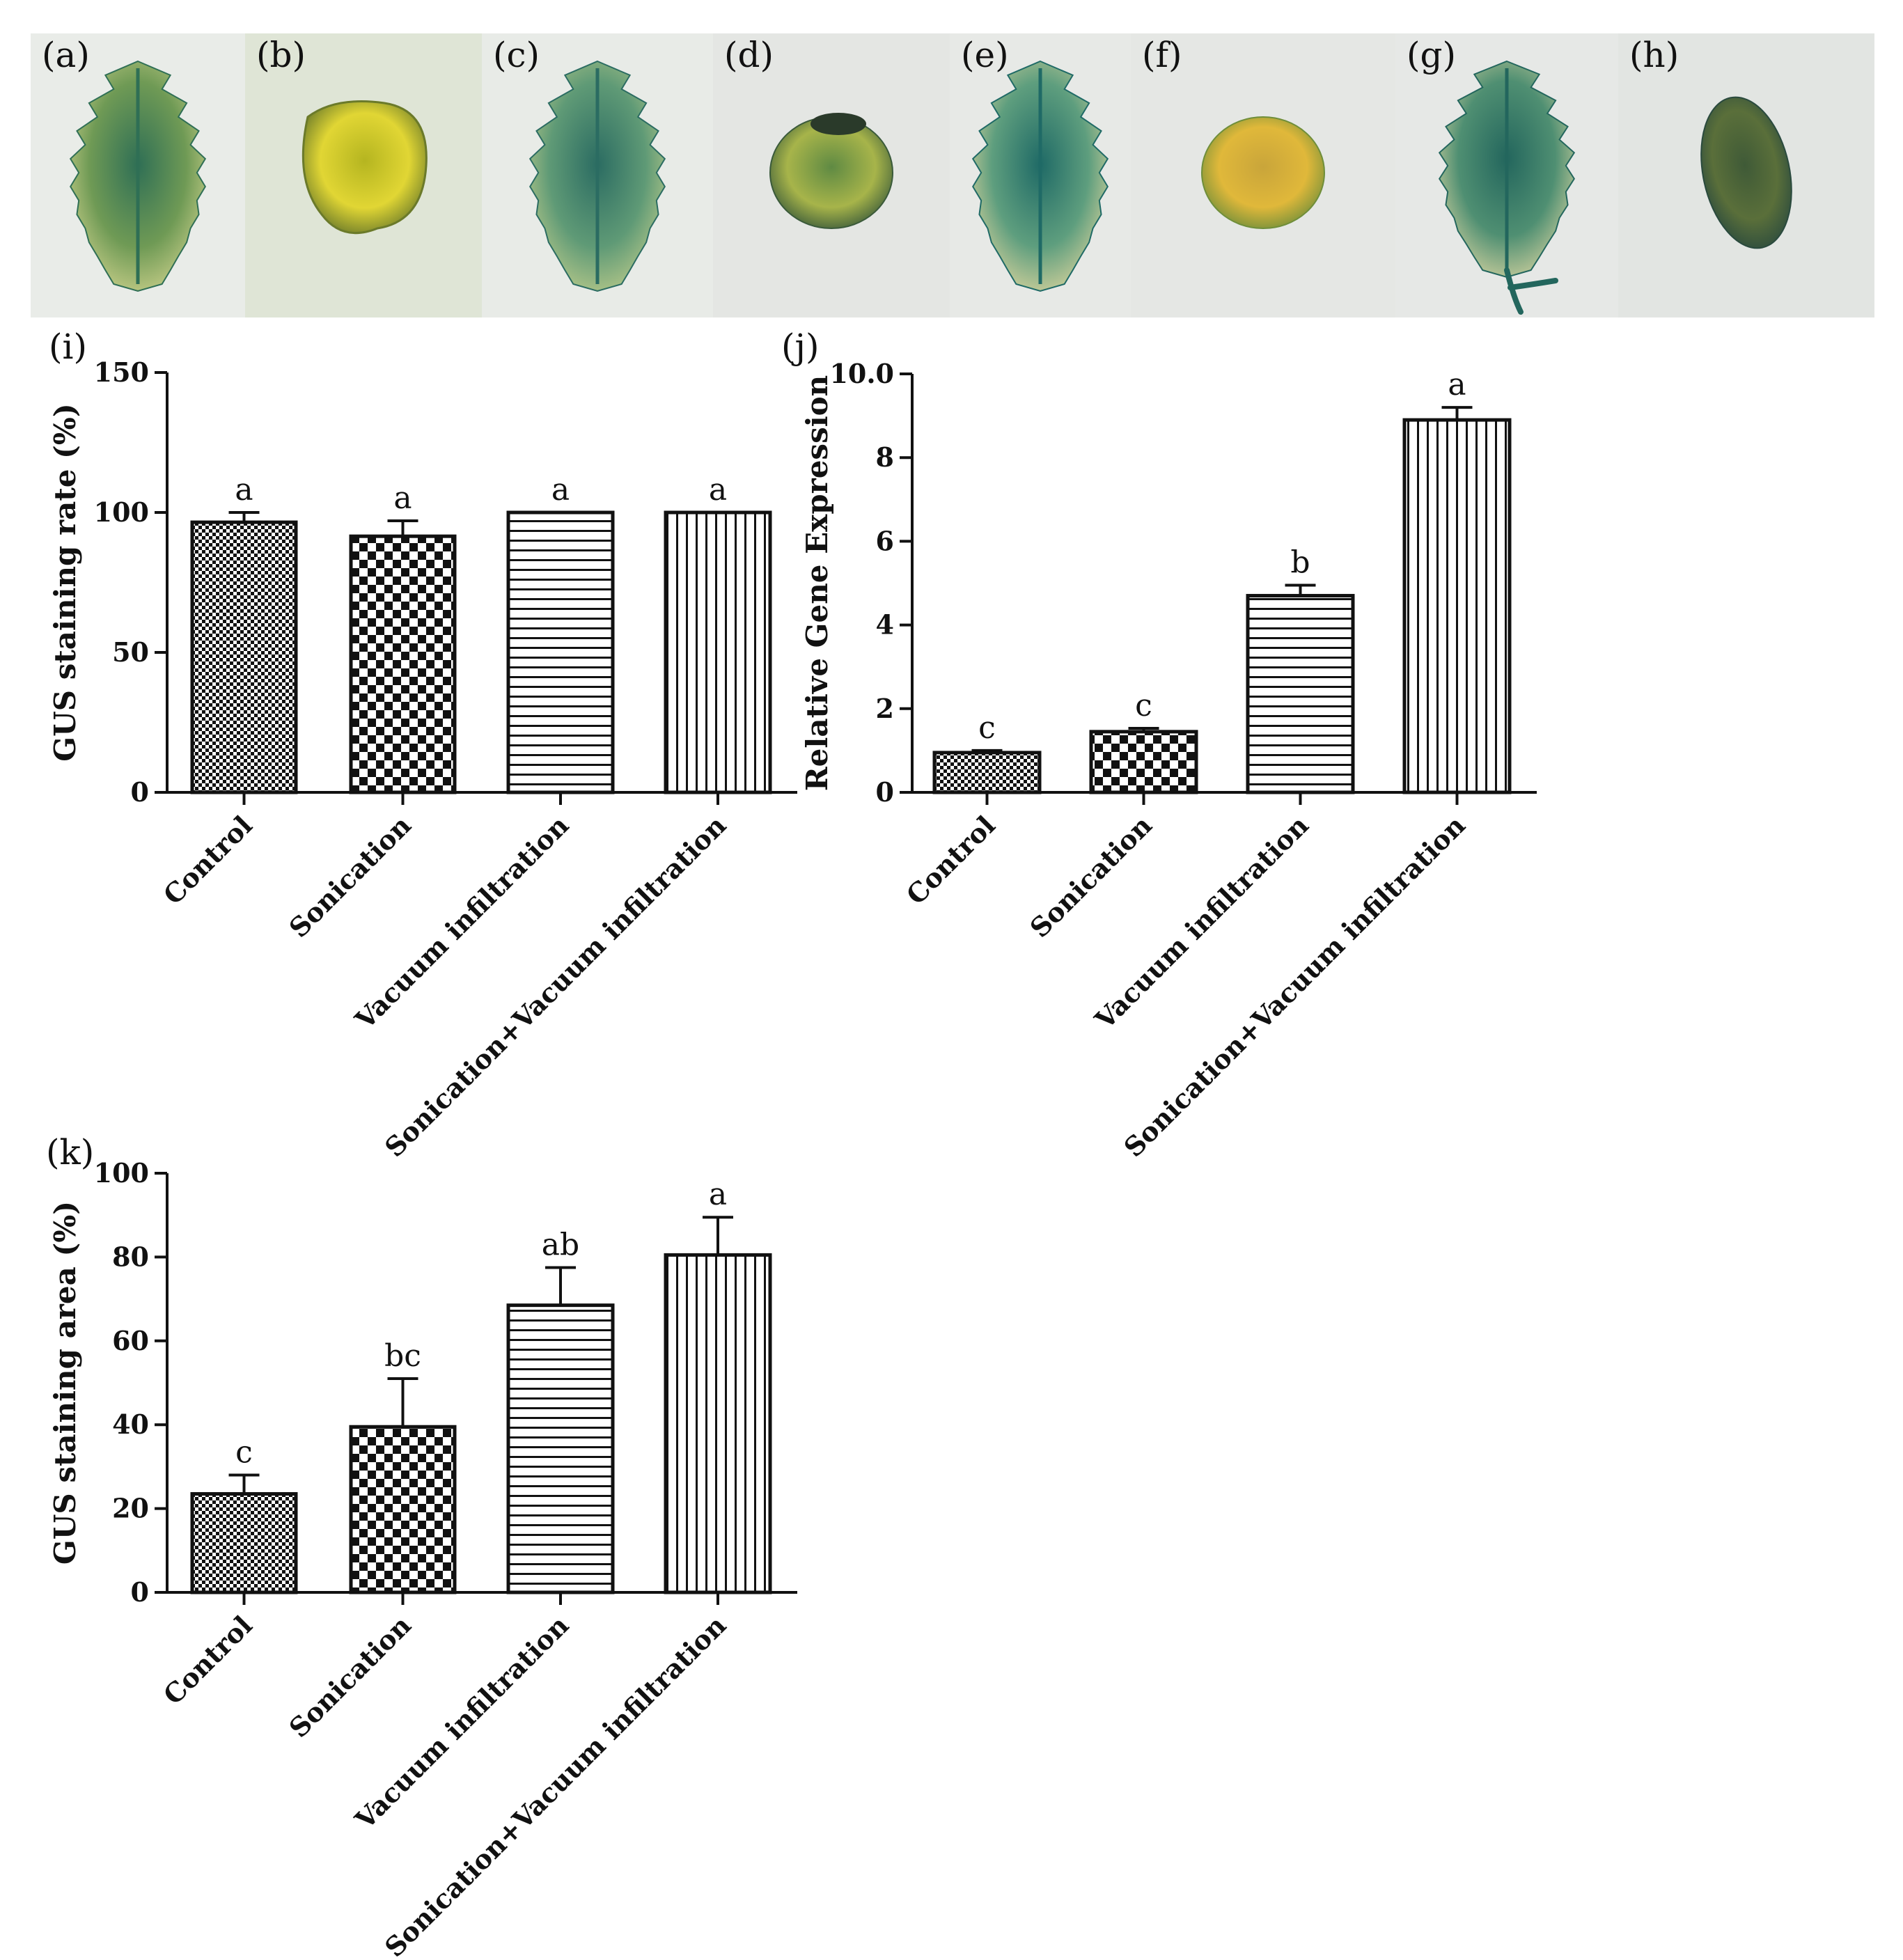 The width and height of the screenshot is (1903, 1960). What do you see at coordinates (885, 708) in the screenshot?
I see `y-tick-label: 2` at bounding box center [885, 708].